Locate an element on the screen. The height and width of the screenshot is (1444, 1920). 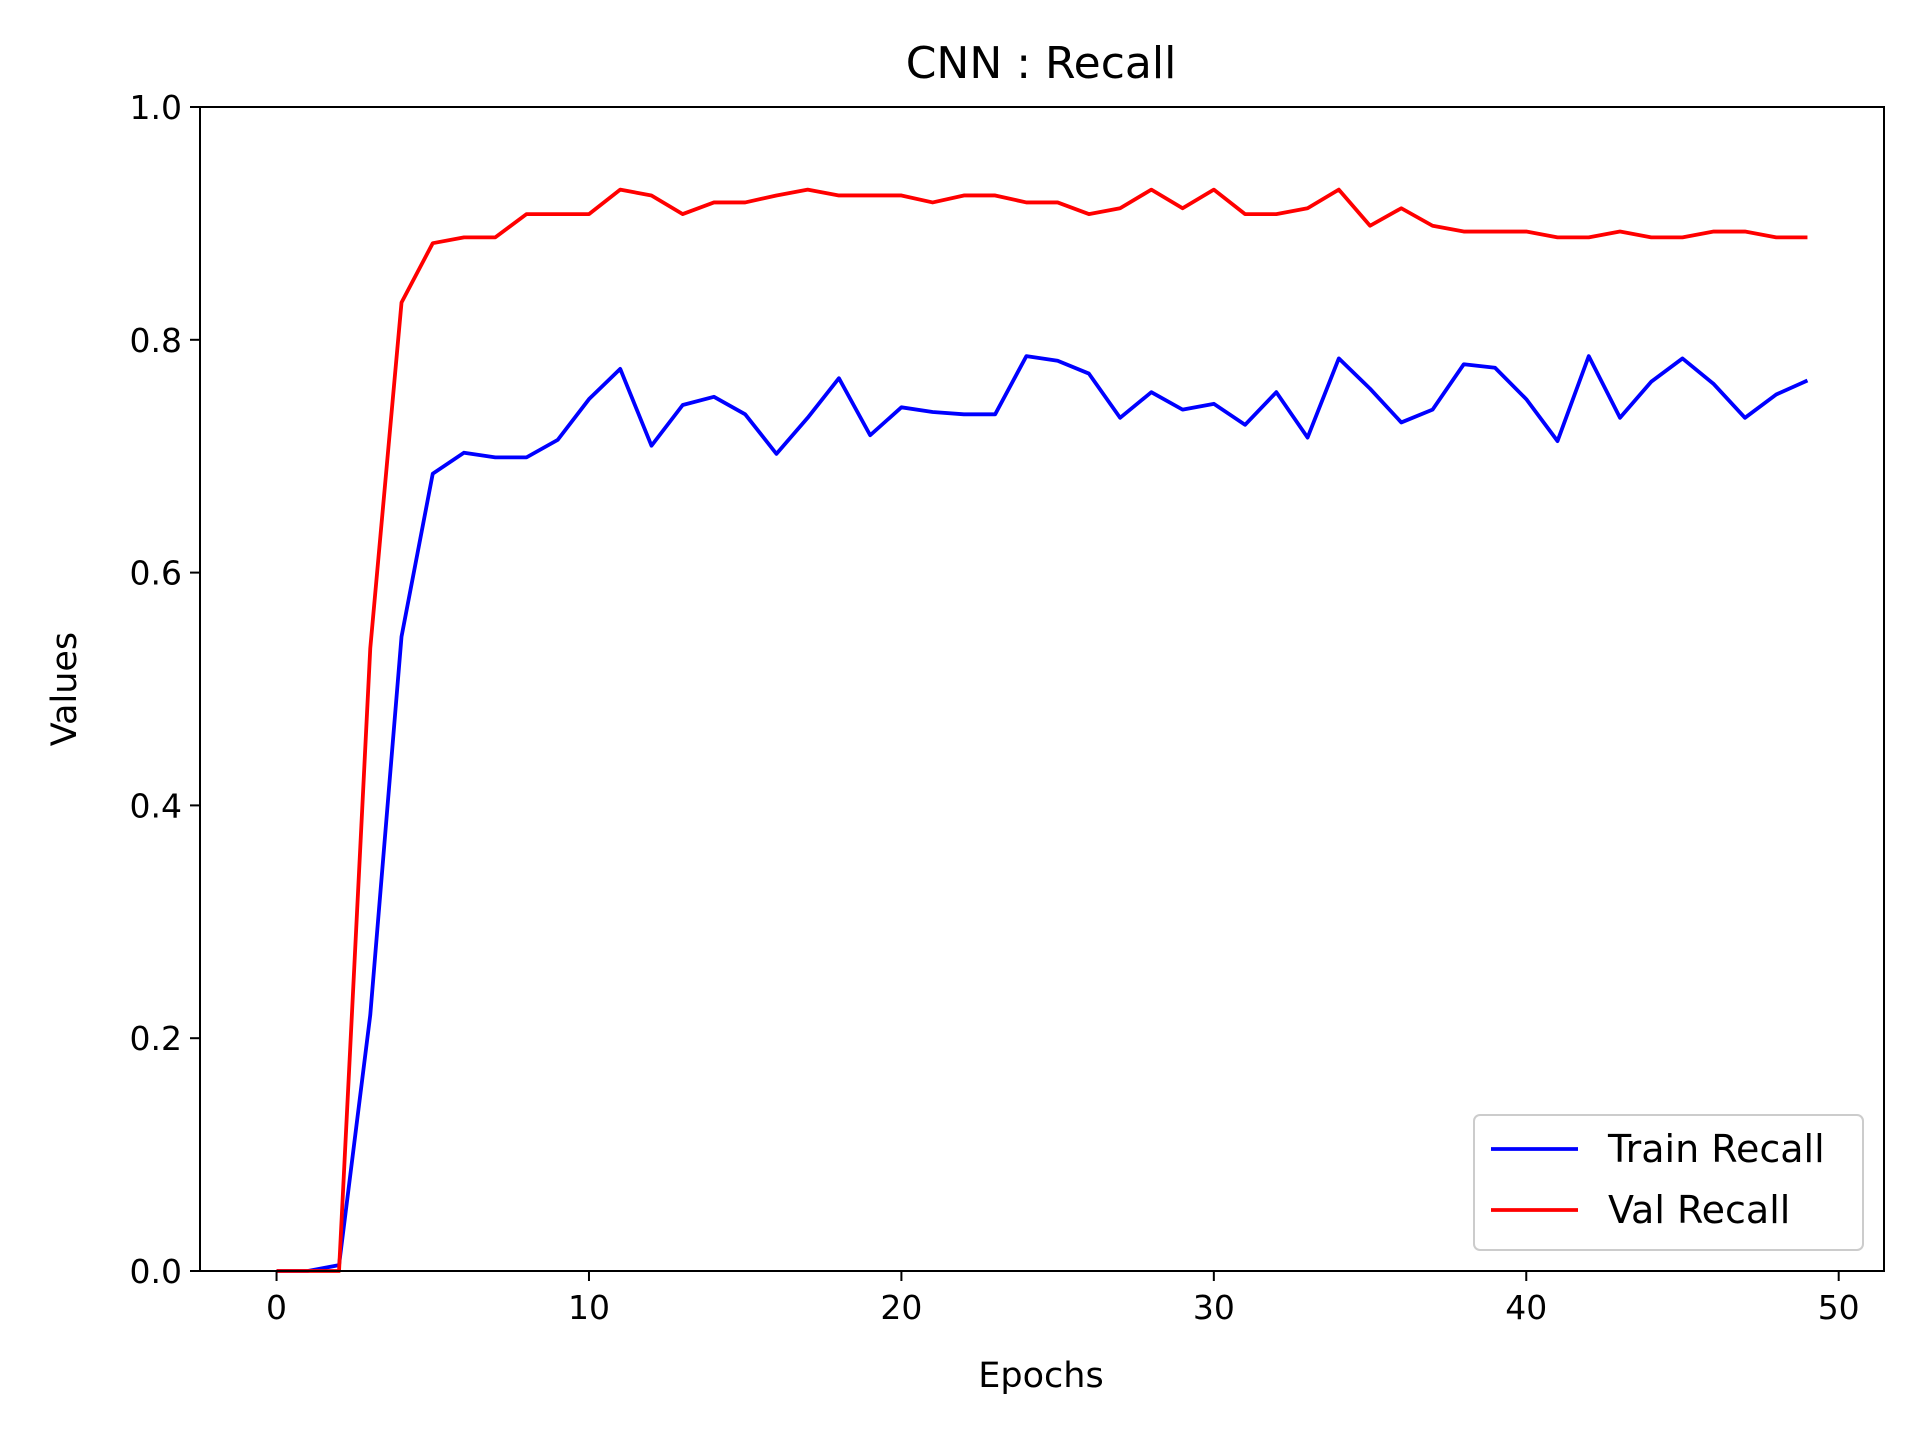
x-axis-ticks: 0 10 20 30 40 50 is located at coordinates (1063, 1299).